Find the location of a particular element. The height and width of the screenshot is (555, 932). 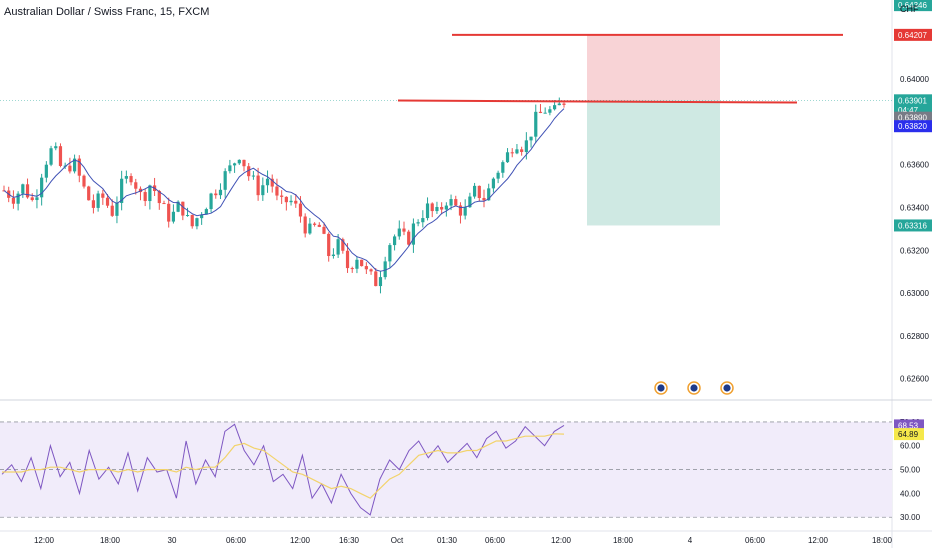

rsi-tag-label: 64.89 is located at coordinates (908, 434).